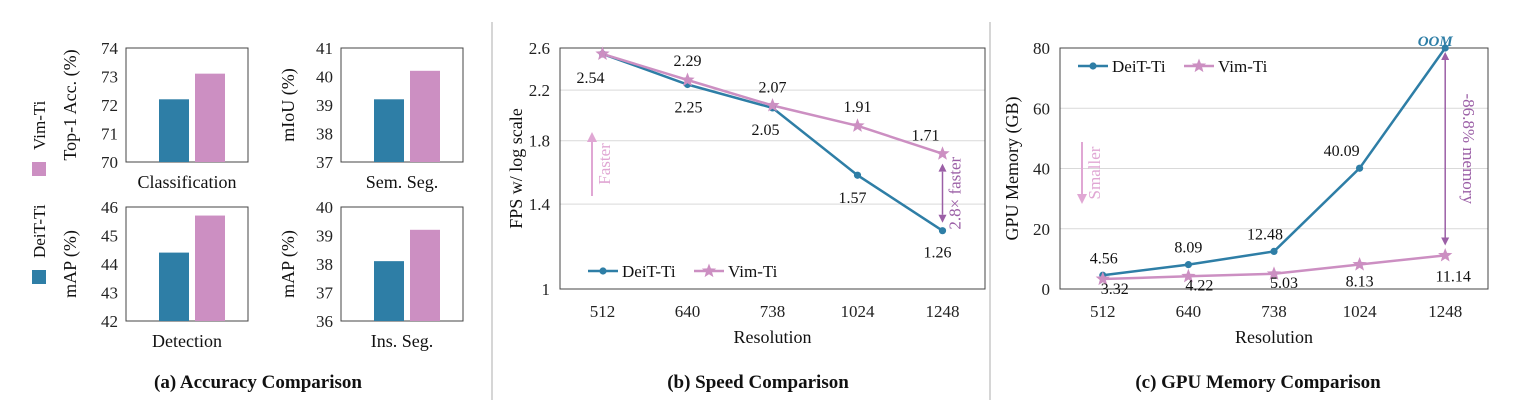 The image size is (1524, 412). Describe the element at coordinates (402, 341) in the screenshot. I see `x-axis-label: Ins. Seg.` at that location.